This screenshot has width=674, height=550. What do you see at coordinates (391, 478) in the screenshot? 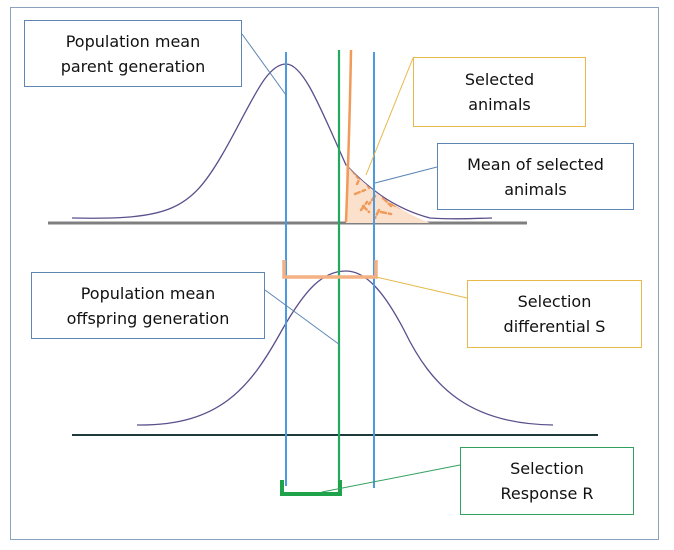
I see `connector-selection-response` at bounding box center [391, 478].